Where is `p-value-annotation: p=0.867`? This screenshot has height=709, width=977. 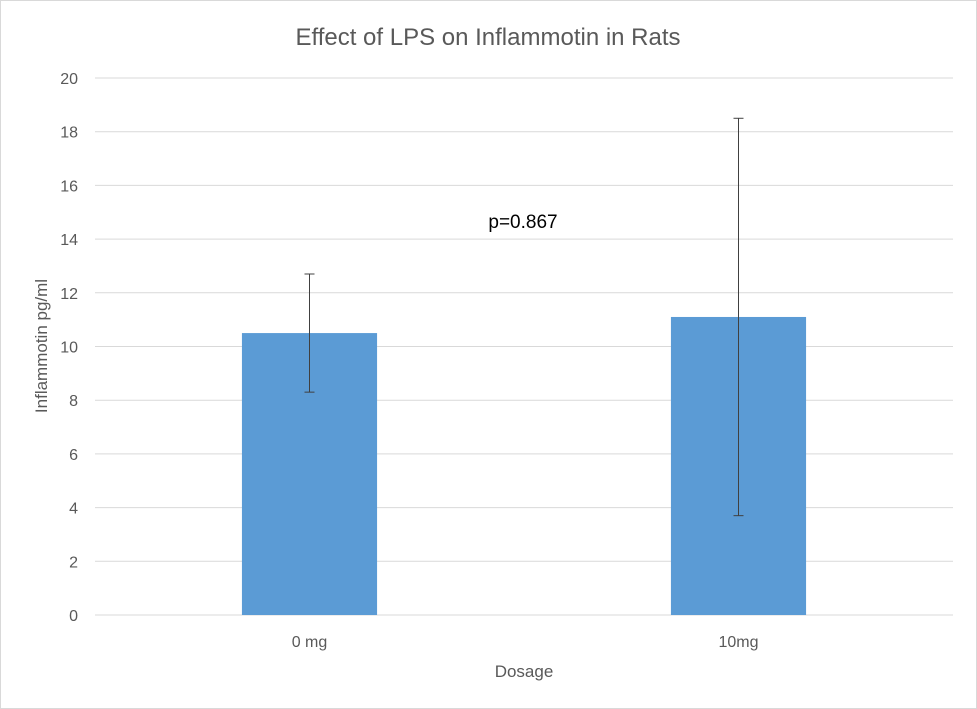
p-value-annotation: p=0.867 is located at coordinates (522, 222).